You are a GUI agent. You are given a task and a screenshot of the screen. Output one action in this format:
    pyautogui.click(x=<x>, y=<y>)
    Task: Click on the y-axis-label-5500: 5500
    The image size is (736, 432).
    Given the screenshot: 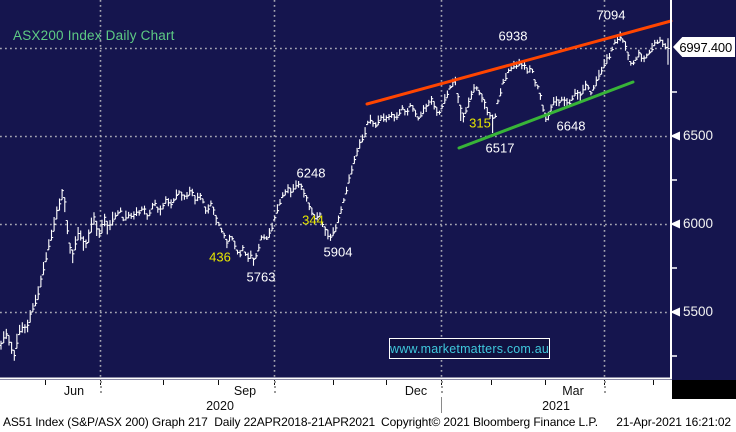 What is the action you would take?
    pyautogui.click(x=698, y=311)
    